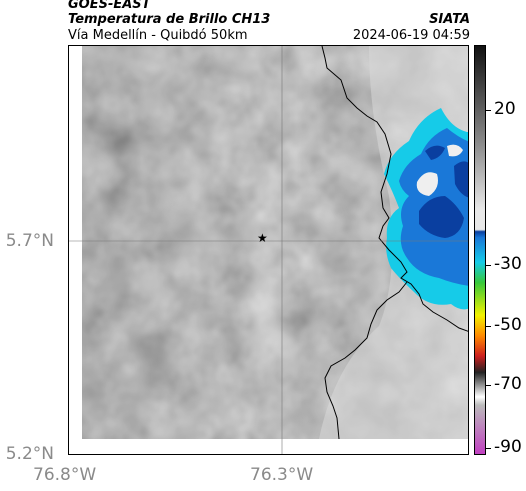 The width and height of the screenshot is (526, 491). Describe the element at coordinates (508, 325) in the screenshot. I see `colorbar-label-minus50: -50` at that location.